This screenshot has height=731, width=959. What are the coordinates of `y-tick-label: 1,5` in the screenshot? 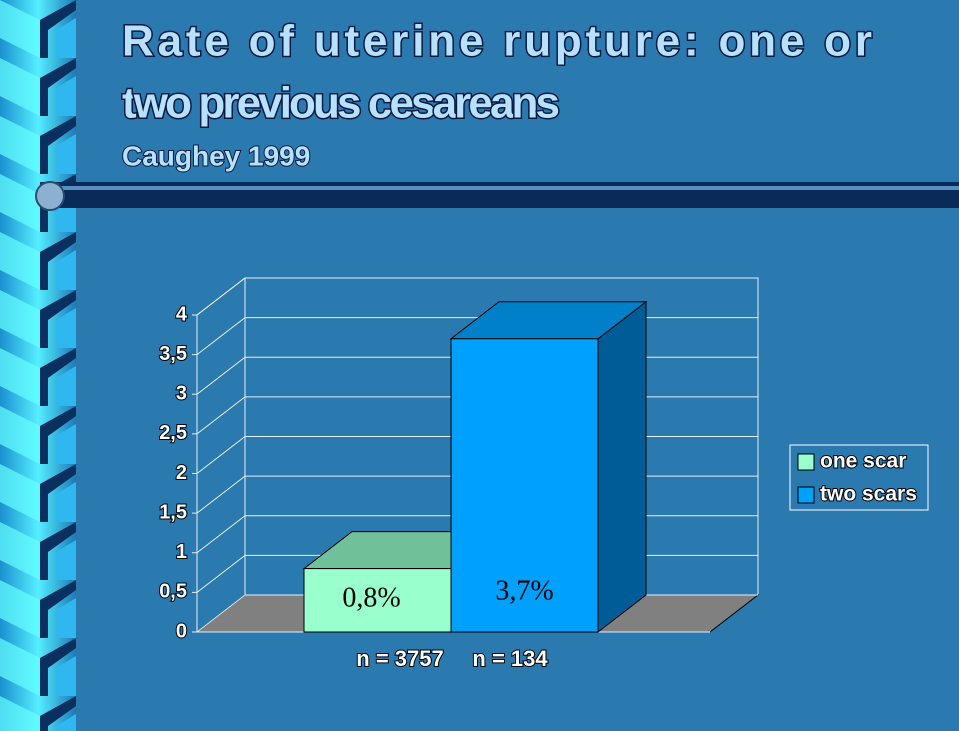 It's located at (173, 512).